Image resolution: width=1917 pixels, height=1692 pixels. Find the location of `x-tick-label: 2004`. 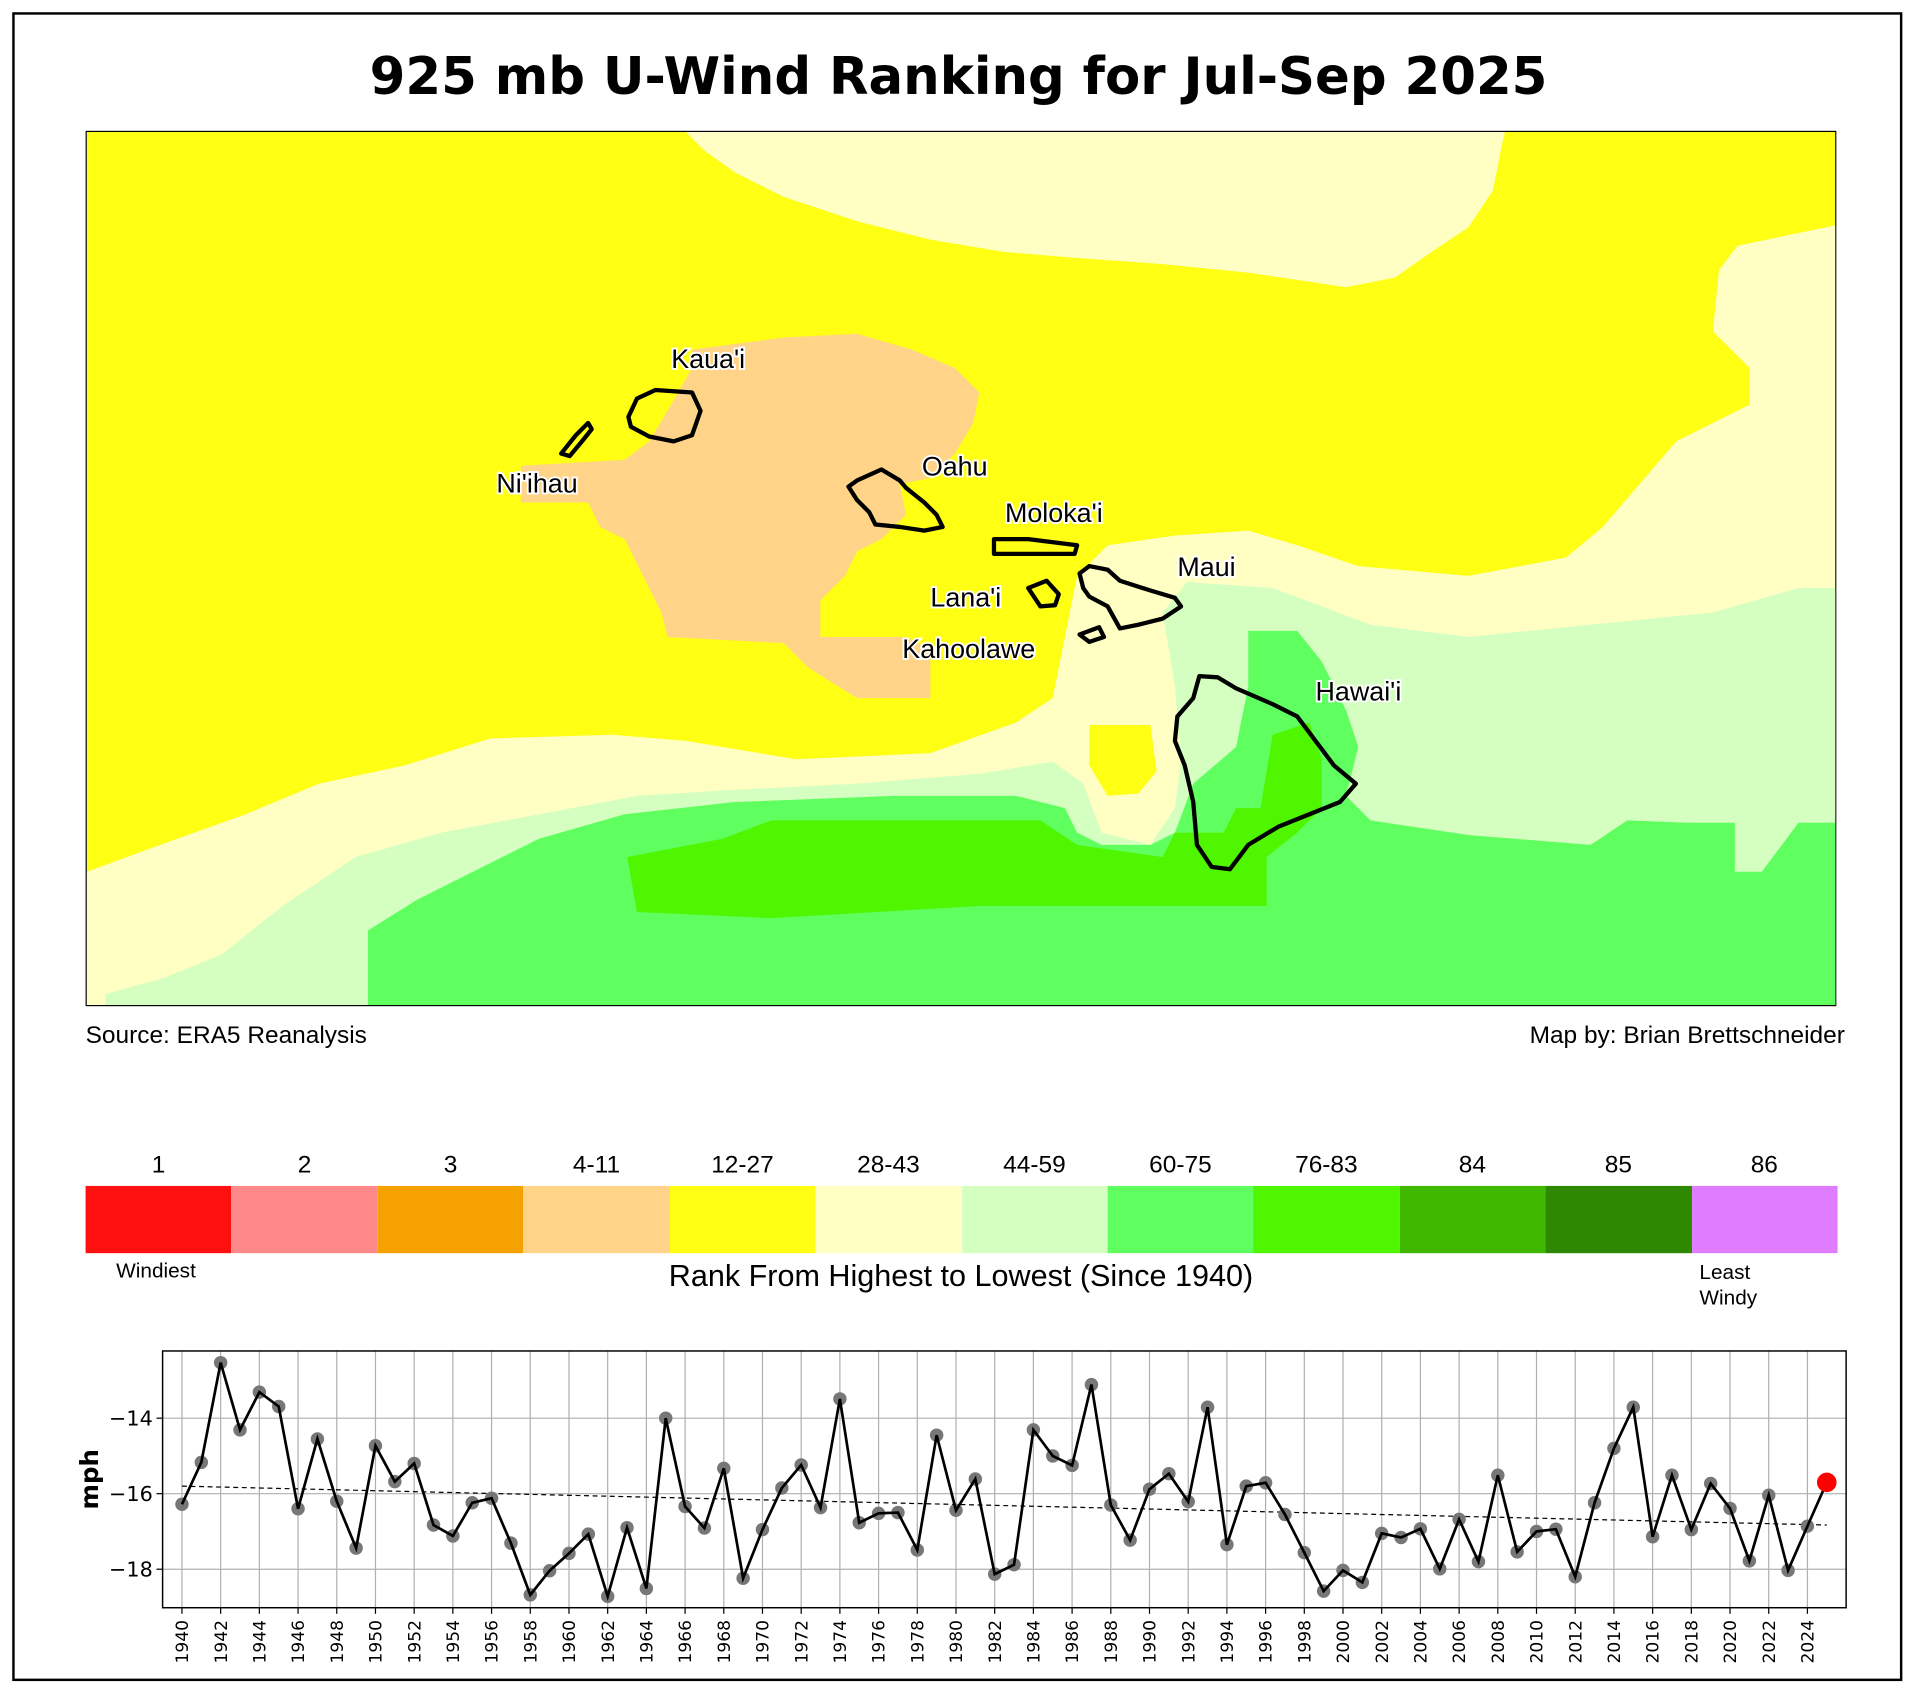

x-tick-label: 2004 is located at coordinates (1422, 1642).